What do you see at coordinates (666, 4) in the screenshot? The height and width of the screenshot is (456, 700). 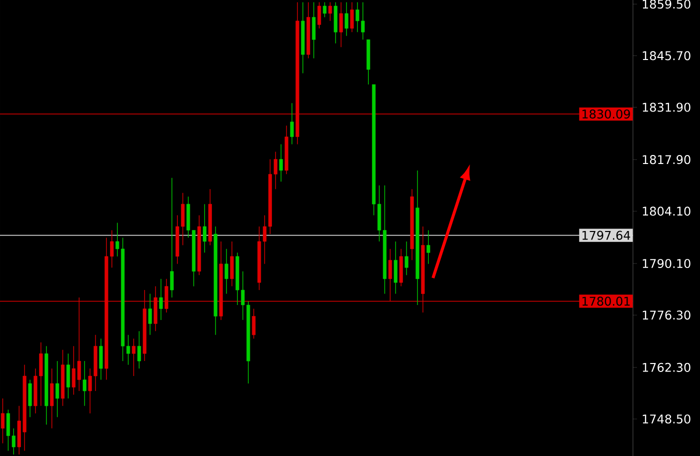 I see `y-tick-label: 1859.50` at bounding box center [666, 4].